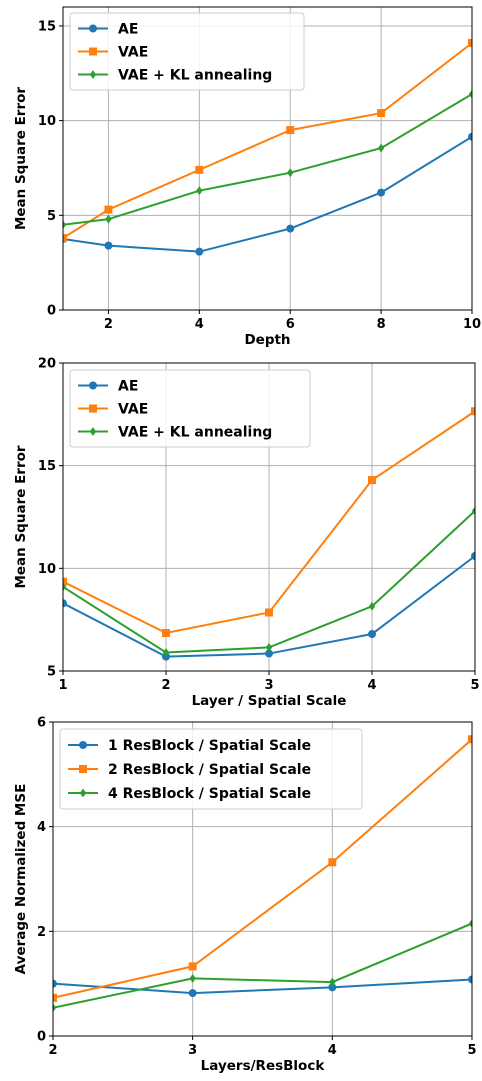  Describe the element at coordinates (381, 324) in the screenshot. I see `x-tick-label: 8` at that location.